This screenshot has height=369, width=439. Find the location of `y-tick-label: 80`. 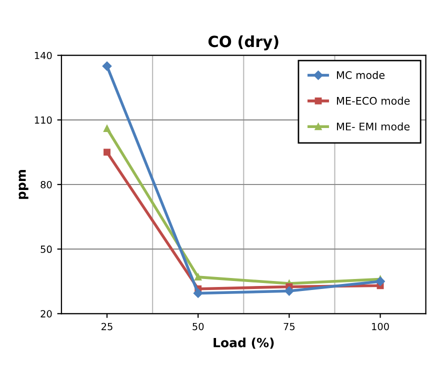

y-tick-label: 80 is located at coordinates (46, 184).